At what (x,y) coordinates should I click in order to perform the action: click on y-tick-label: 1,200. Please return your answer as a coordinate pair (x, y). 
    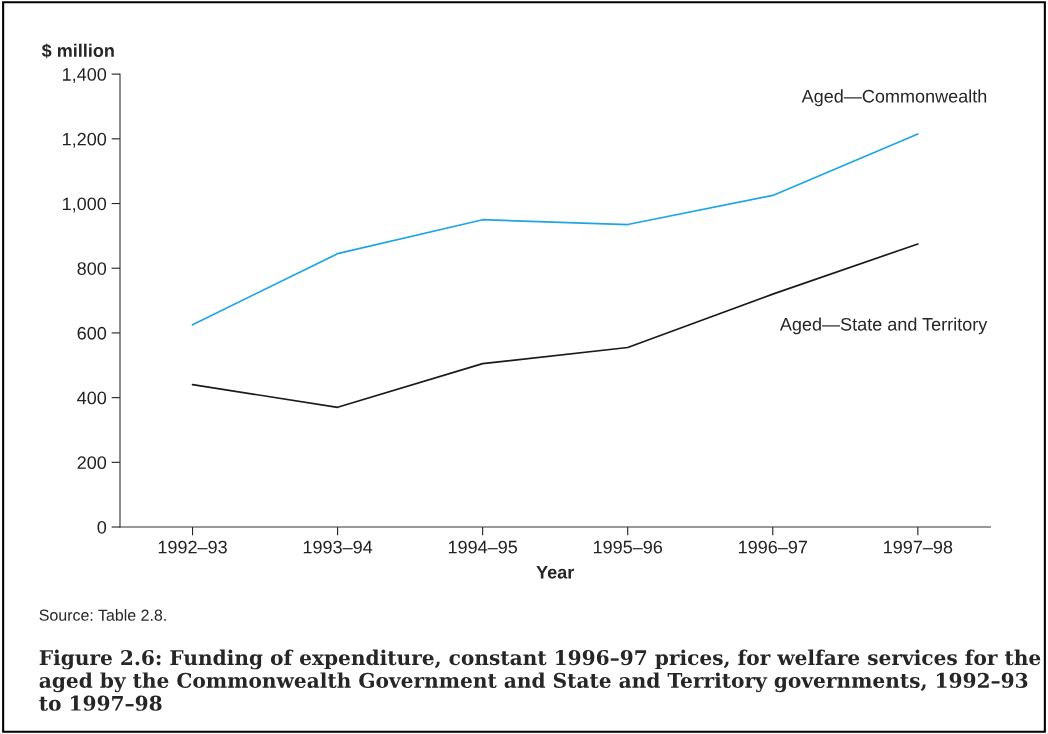
    Looking at the image, I should click on (85, 140).